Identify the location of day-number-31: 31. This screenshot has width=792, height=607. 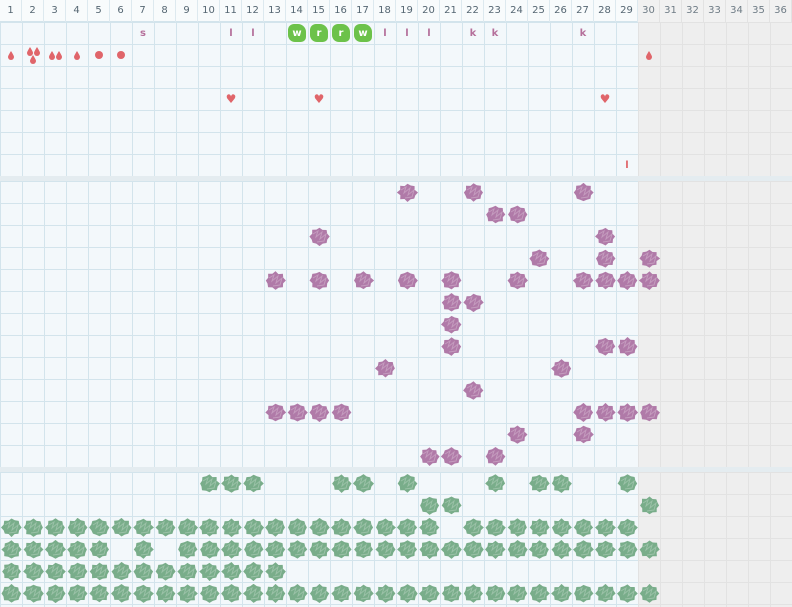
(671, 11).